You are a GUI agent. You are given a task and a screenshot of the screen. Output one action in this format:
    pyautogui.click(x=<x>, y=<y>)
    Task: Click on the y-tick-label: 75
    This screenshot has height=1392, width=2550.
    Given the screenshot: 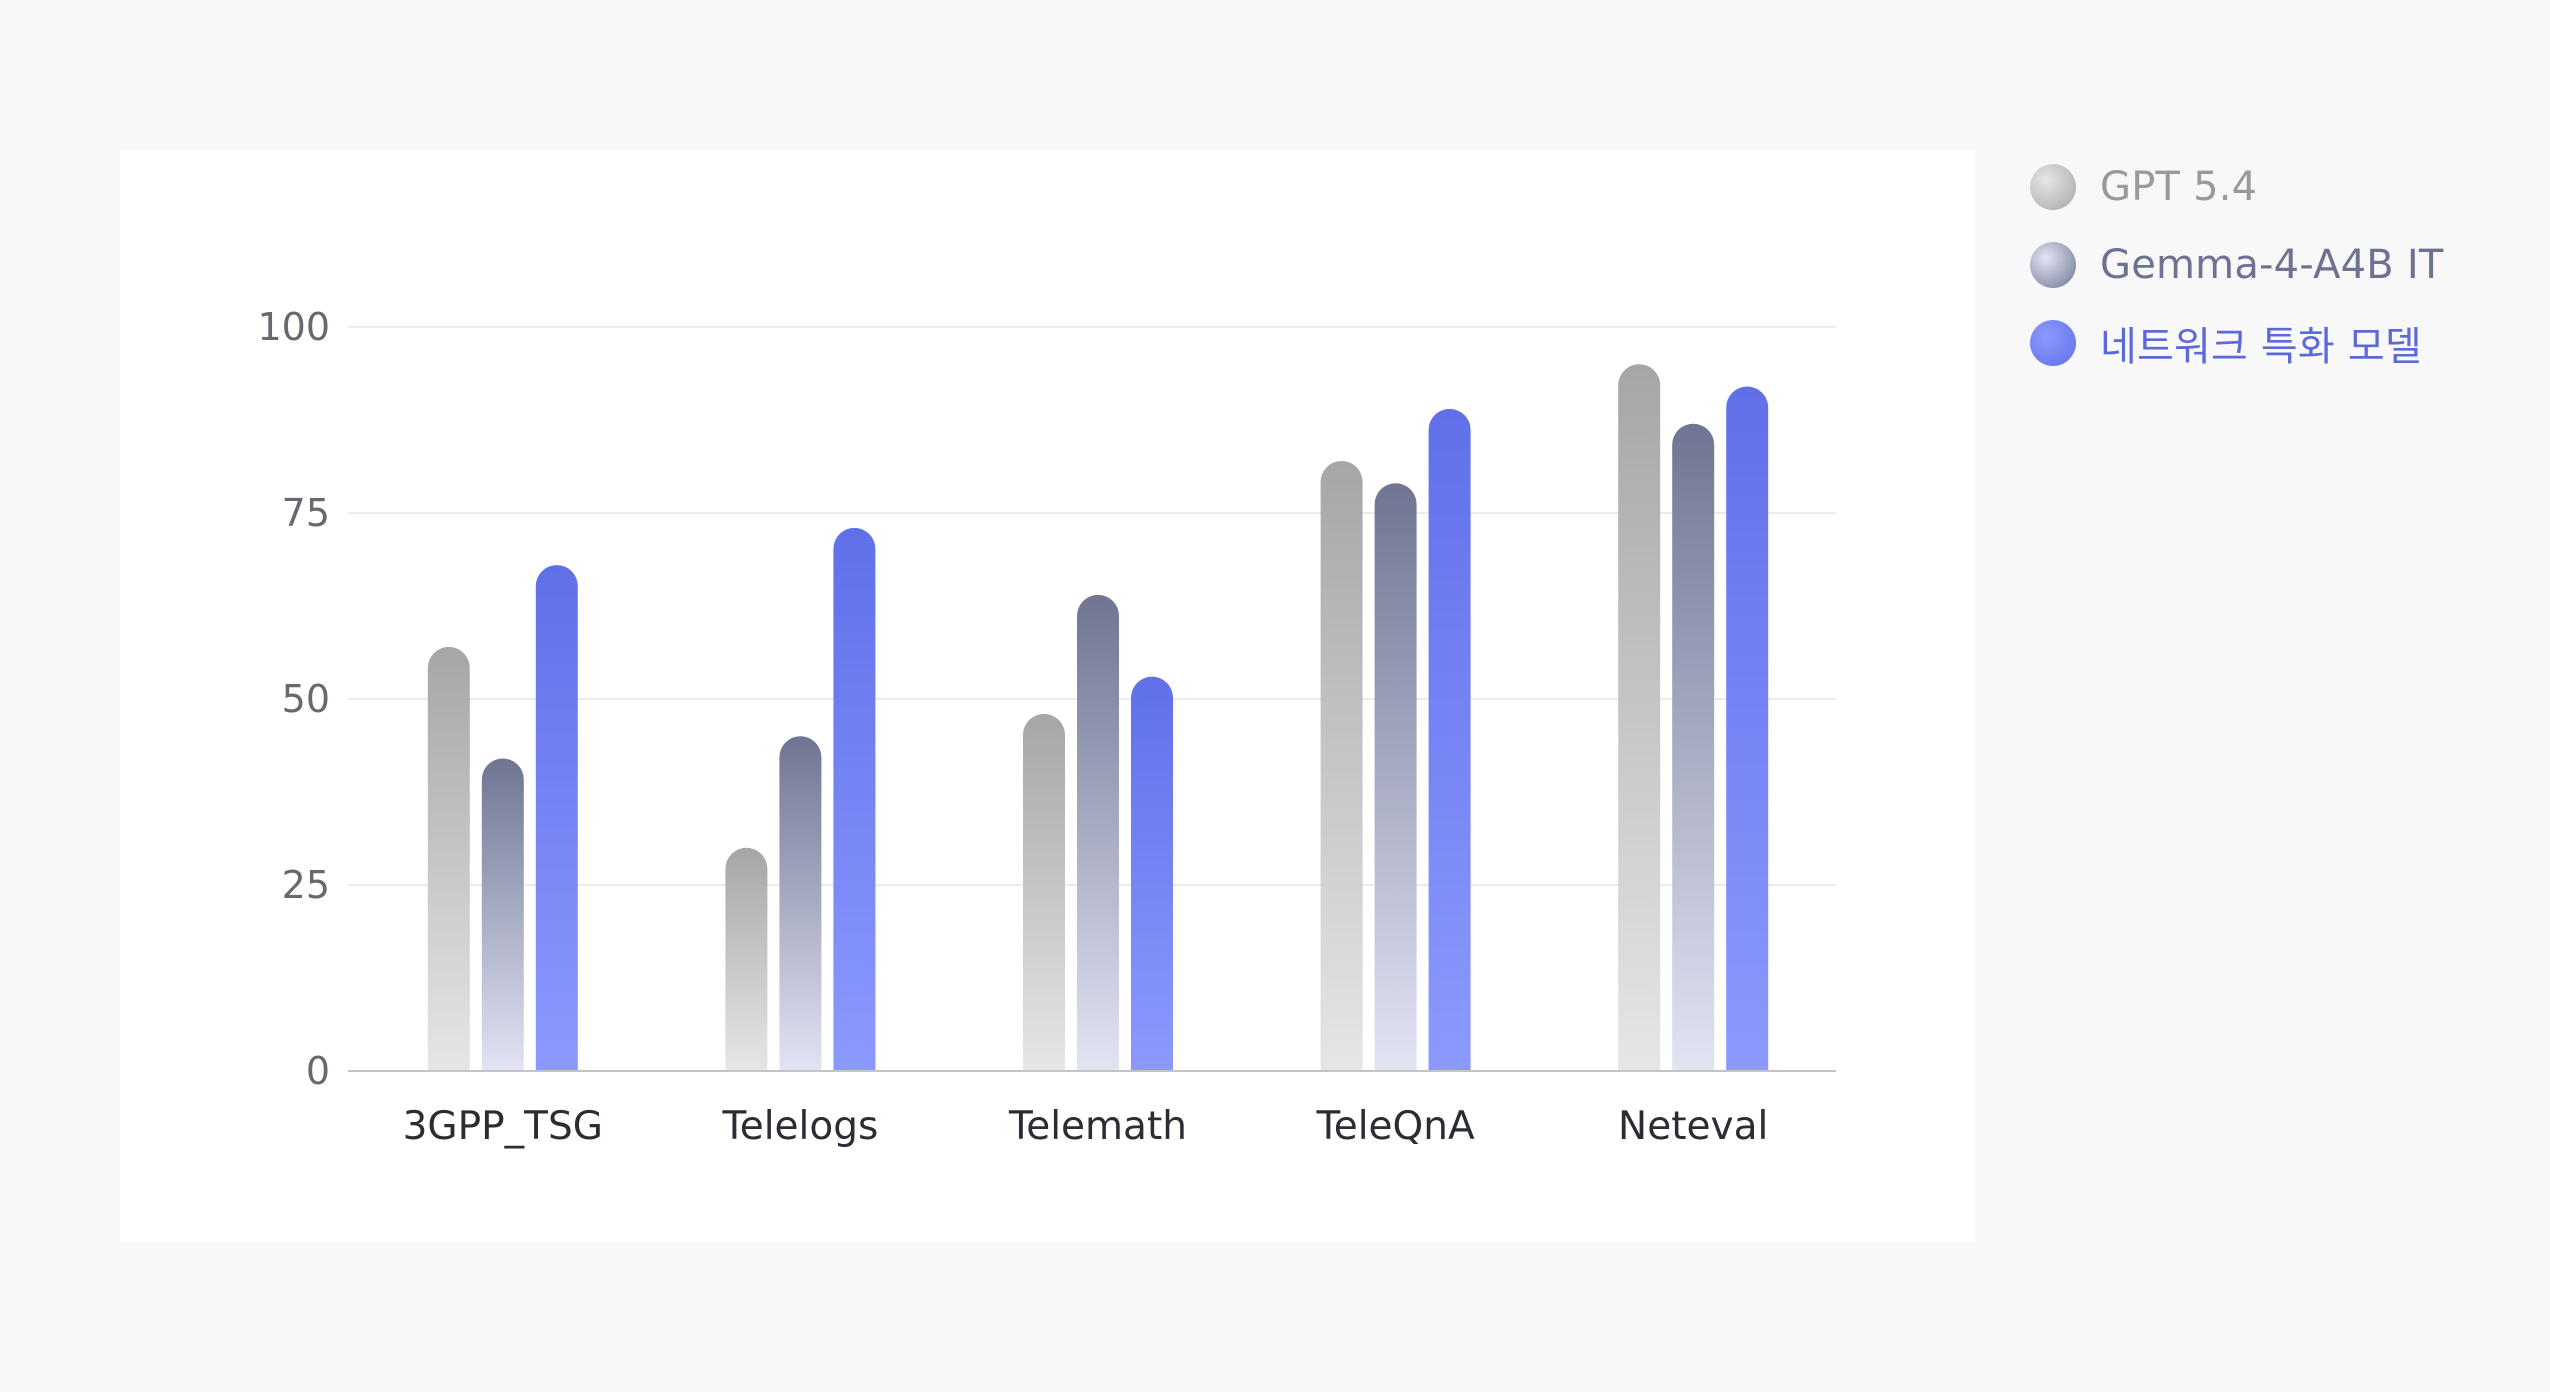 What is the action you would take?
    pyautogui.click(x=306, y=513)
    